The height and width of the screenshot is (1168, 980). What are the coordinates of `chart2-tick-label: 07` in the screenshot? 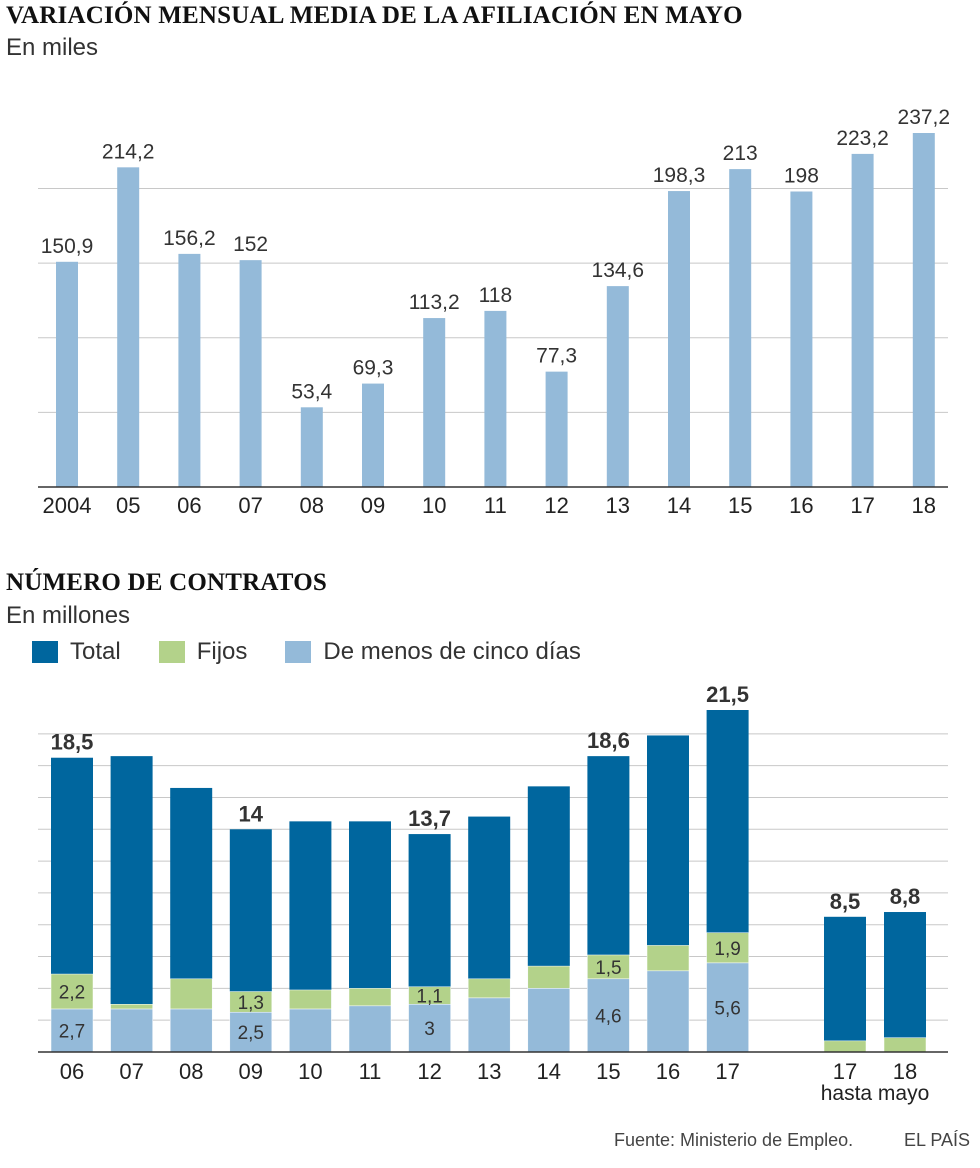 It's located at (131, 1071).